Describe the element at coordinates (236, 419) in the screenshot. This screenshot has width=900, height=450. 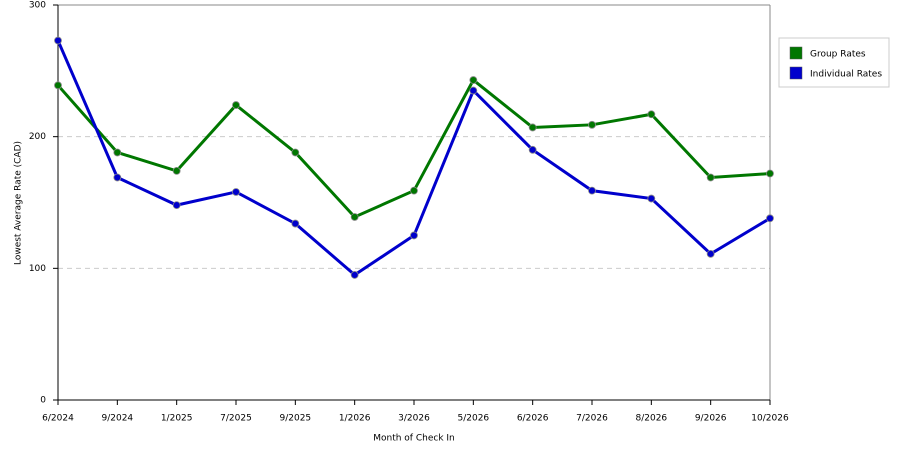
I see `x-tick-label: 7/2025` at that location.